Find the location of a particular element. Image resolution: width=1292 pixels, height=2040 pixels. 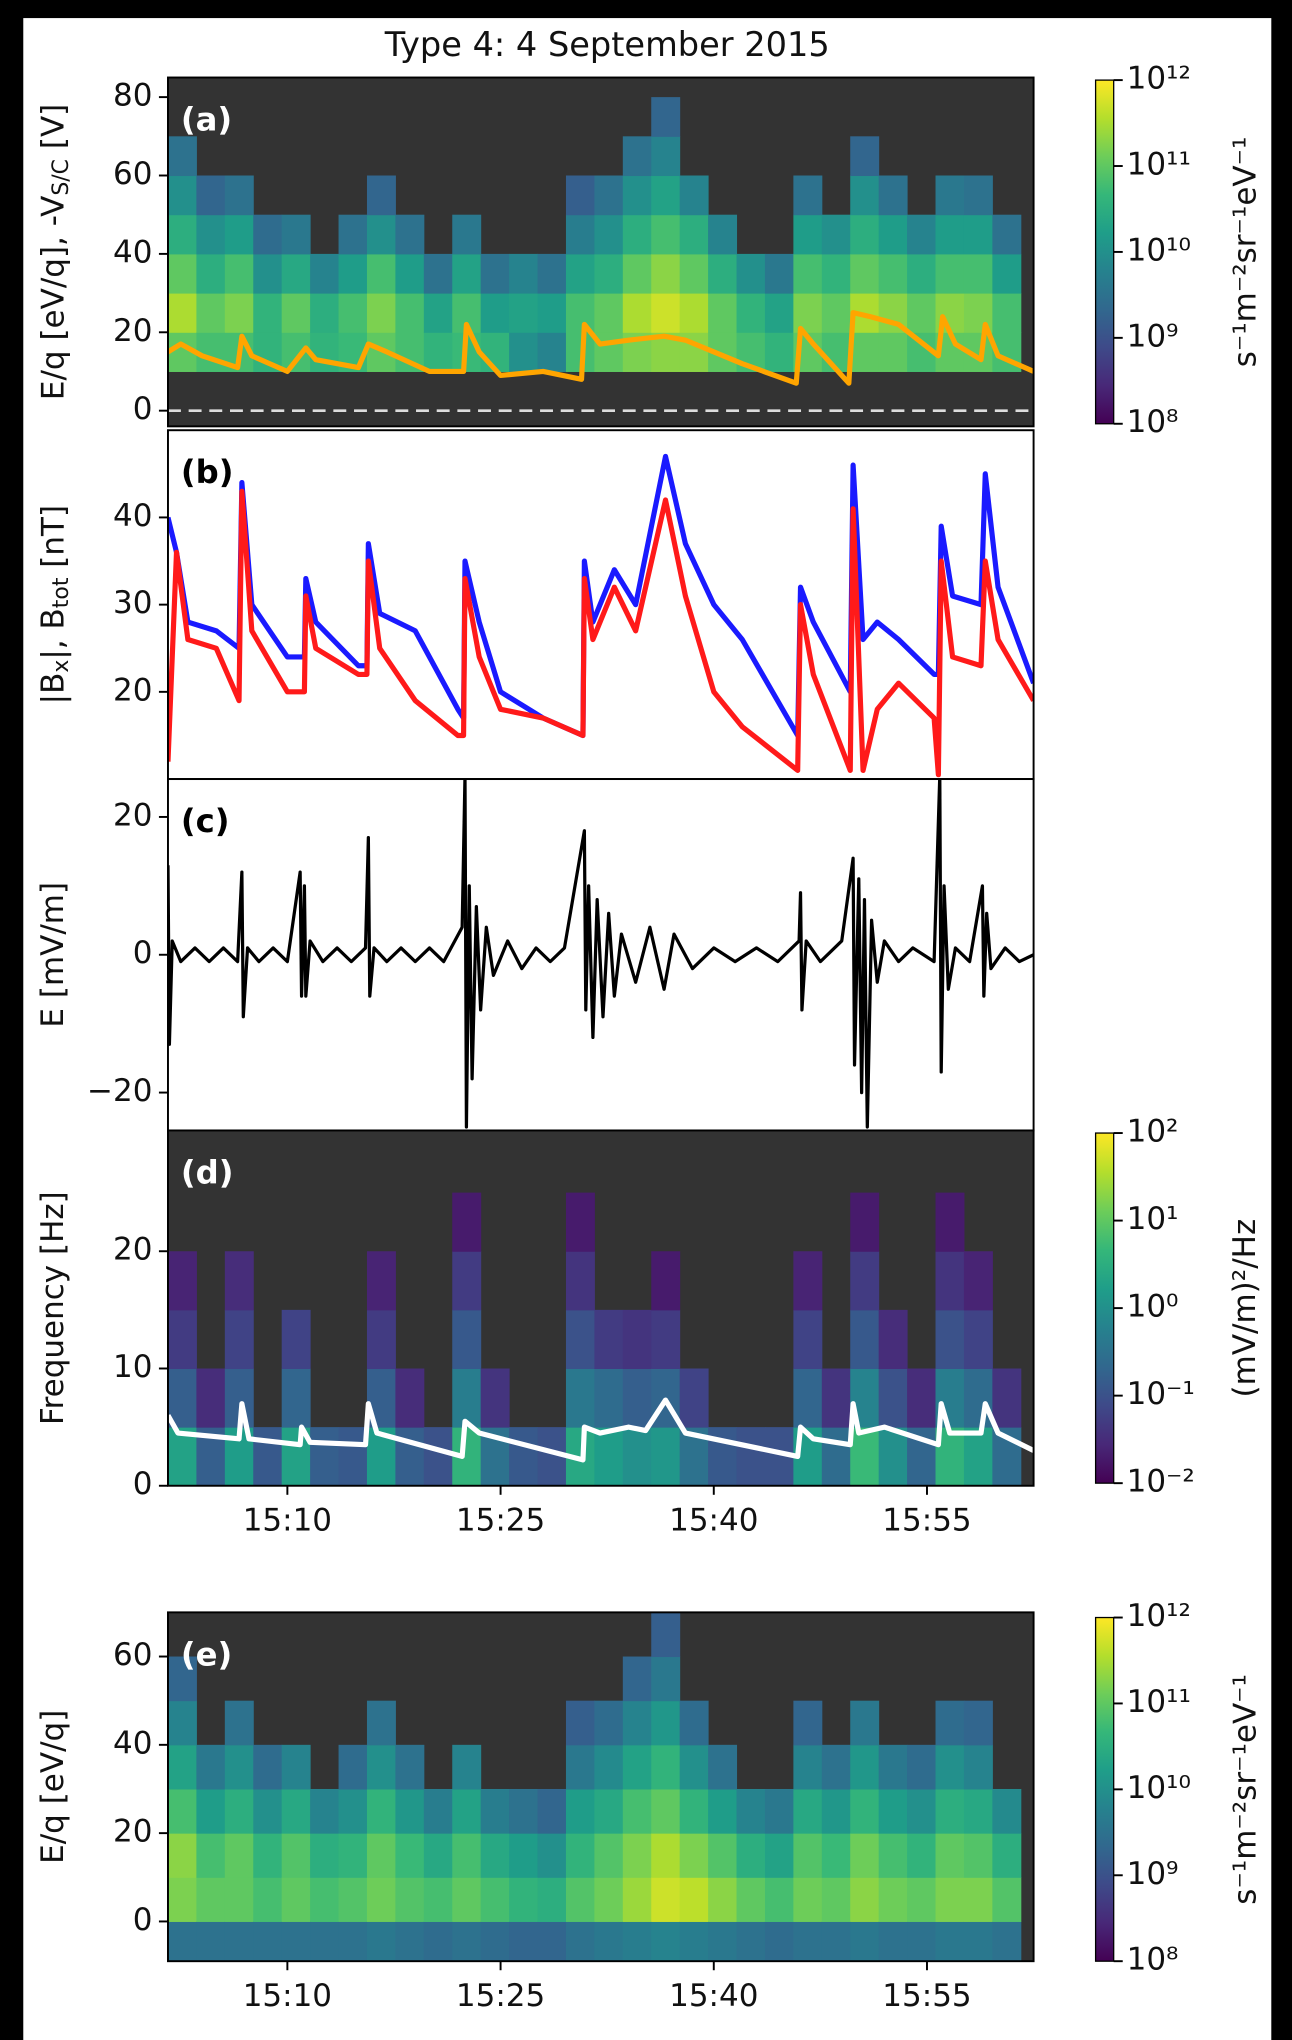

y-axis-label: |Bx|, Btot [nT] is located at coordinates (54, 604).